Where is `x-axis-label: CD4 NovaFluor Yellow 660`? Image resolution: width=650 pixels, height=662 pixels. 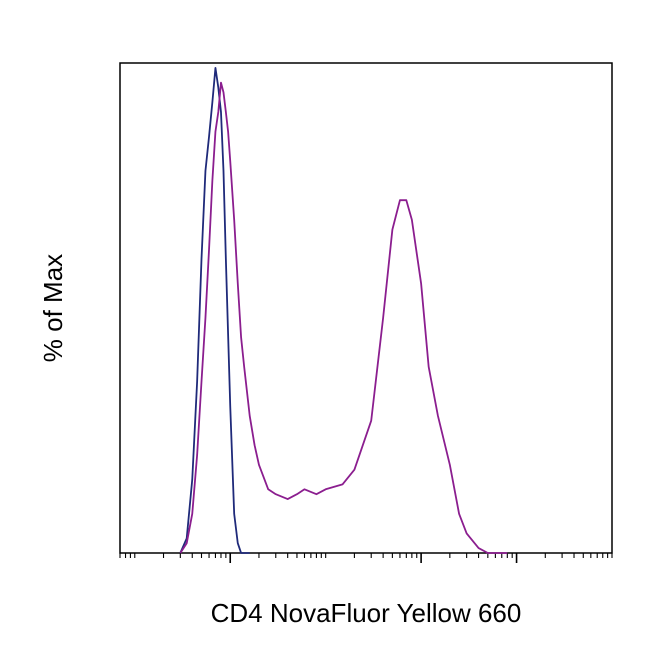
x-axis-label: CD4 NovaFluor Yellow 660 is located at coordinates (366, 613).